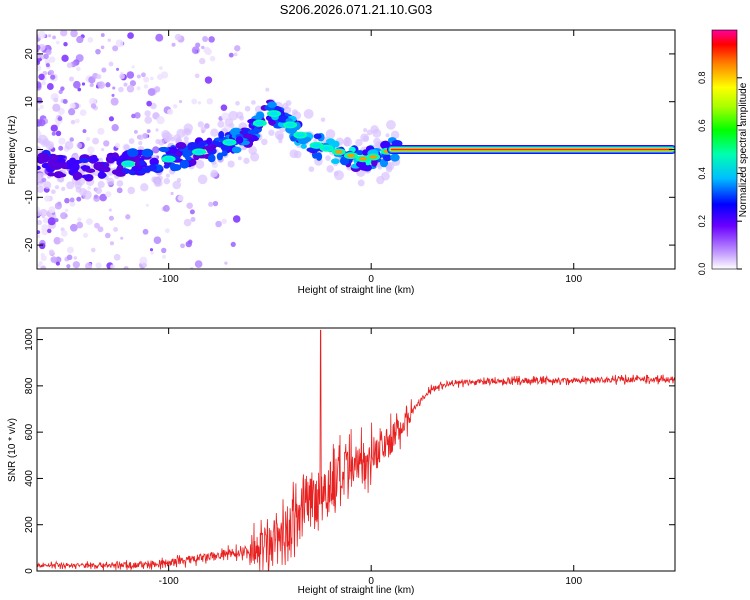  What do you see at coordinates (702, 78) in the screenshot?
I see `colorbar-tick-label: 0.8` at bounding box center [702, 78].